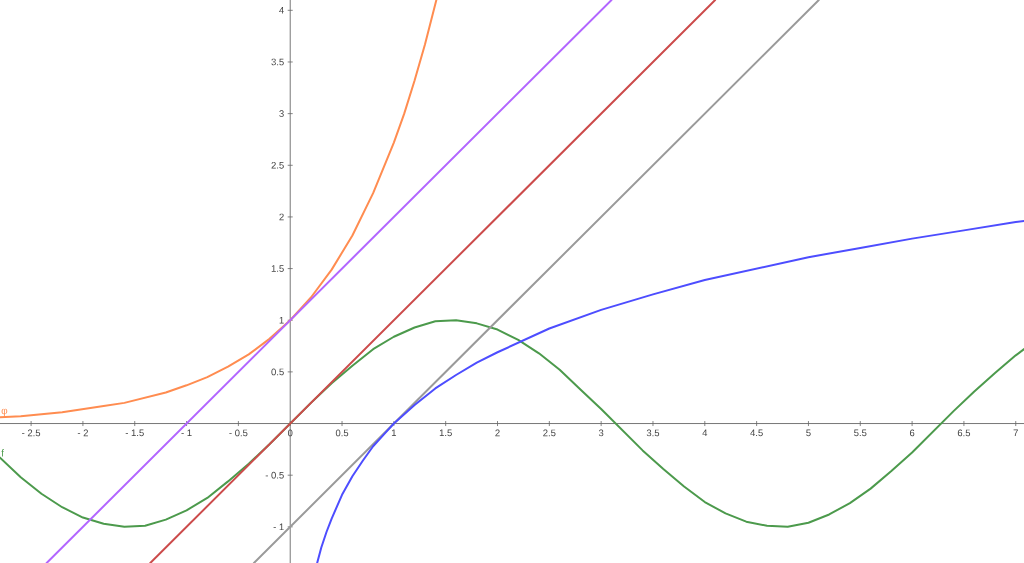 This screenshot has width=1024, height=563. I want to click on y-tick-label: 3, so click(281, 113).